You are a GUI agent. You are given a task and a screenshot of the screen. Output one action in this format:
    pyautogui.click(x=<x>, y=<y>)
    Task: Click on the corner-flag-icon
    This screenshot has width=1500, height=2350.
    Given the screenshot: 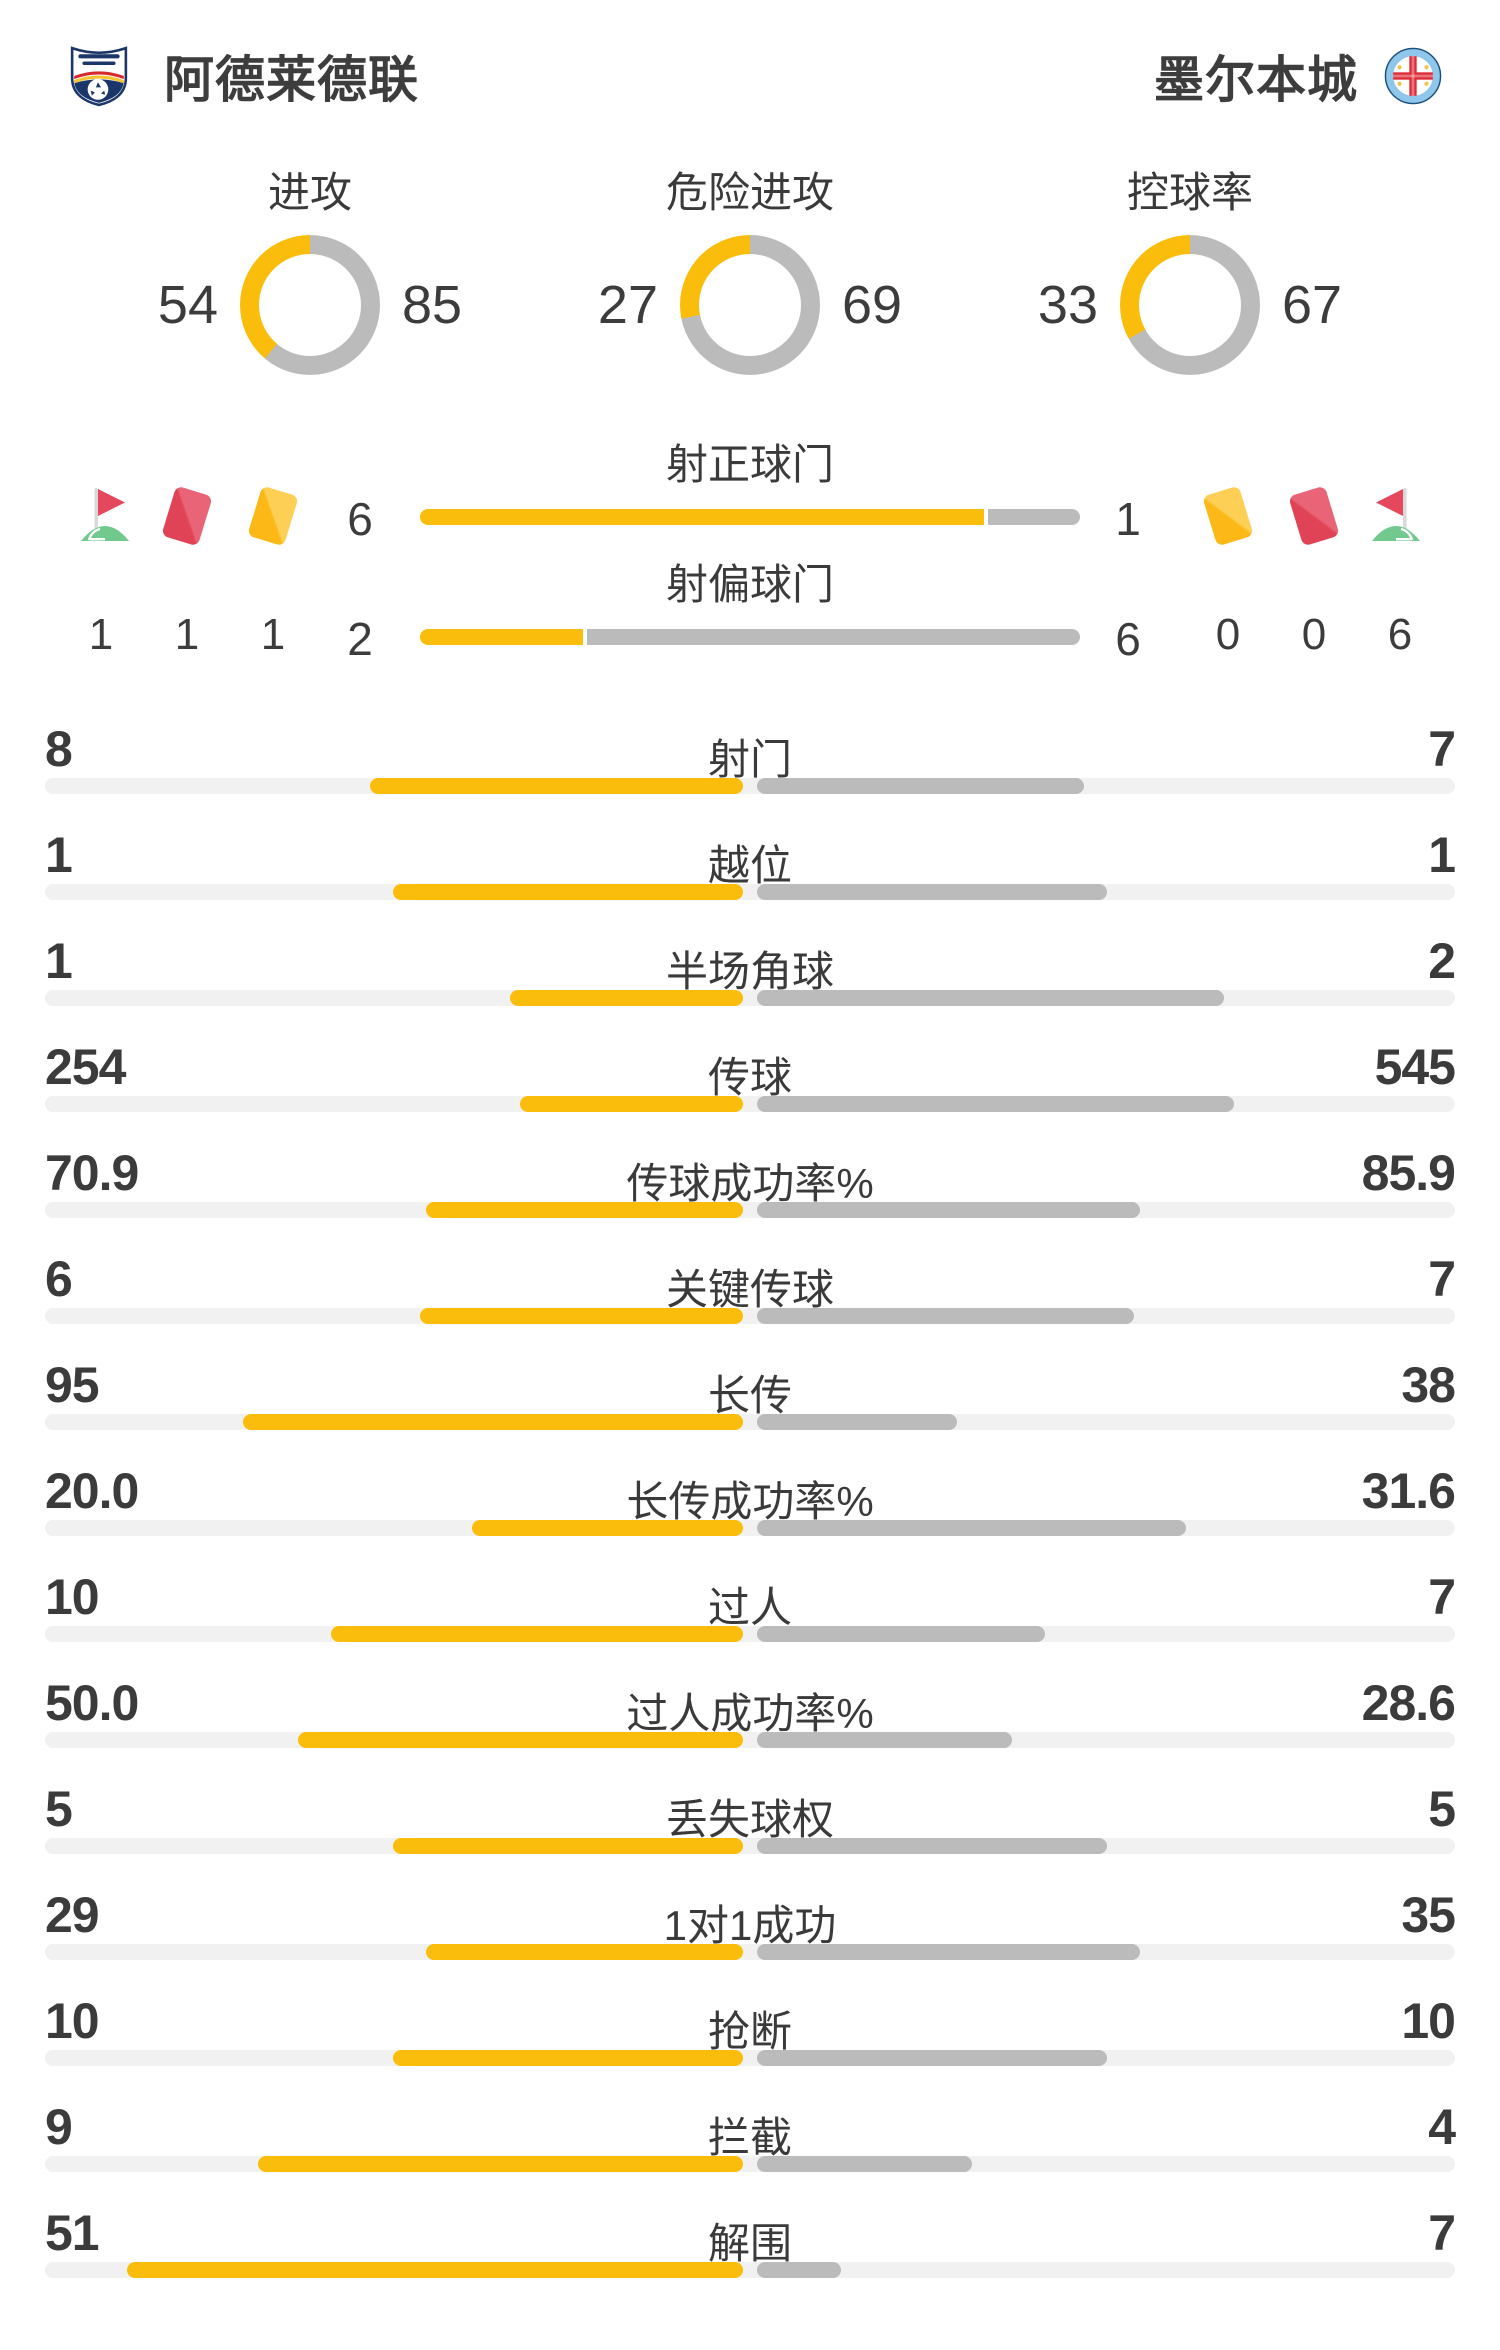 What is the action you would take?
    pyautogui.click(x=1400, y=516)
    